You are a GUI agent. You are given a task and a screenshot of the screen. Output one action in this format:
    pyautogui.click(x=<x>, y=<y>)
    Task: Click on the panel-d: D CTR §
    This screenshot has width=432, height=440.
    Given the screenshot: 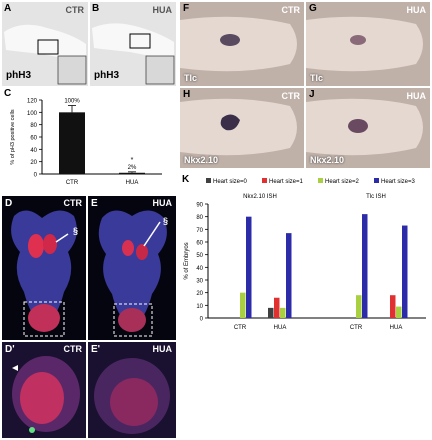 What is the action you would take?
    pyautogui.click(x=44, y=268)
    